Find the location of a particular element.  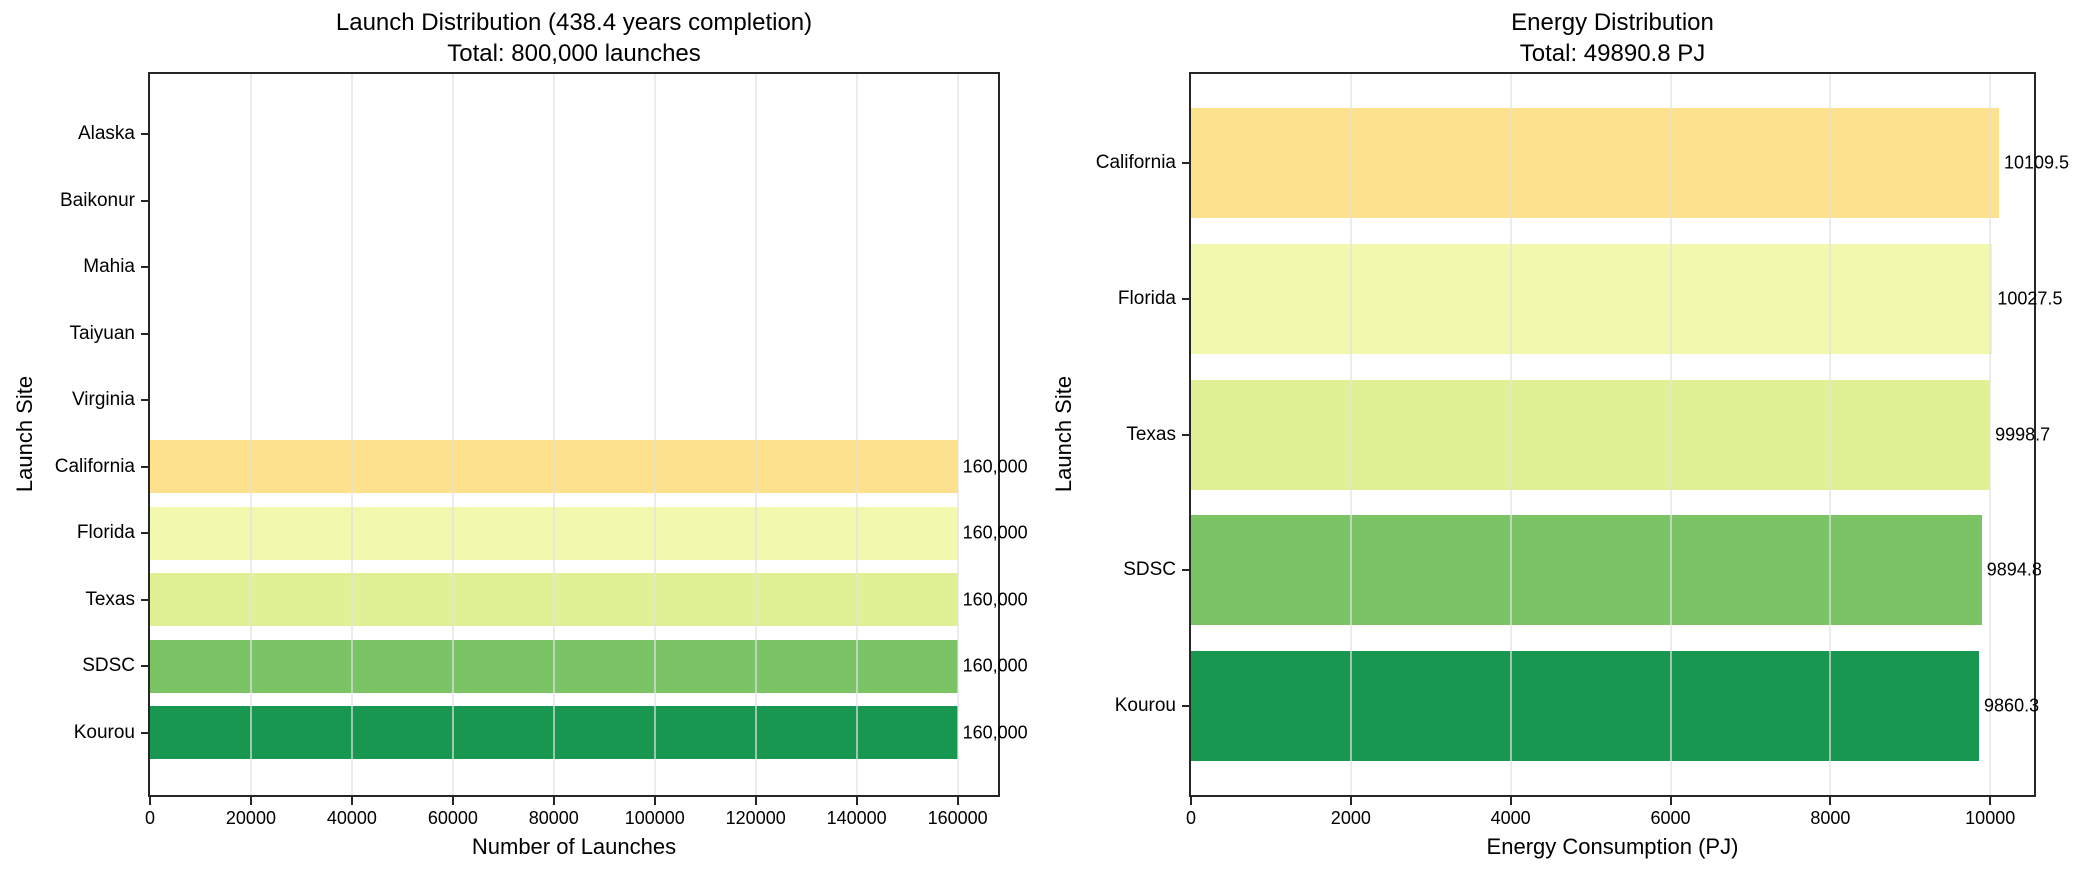

x-tick-label: 6000 is located at coordinates (1670, 818).